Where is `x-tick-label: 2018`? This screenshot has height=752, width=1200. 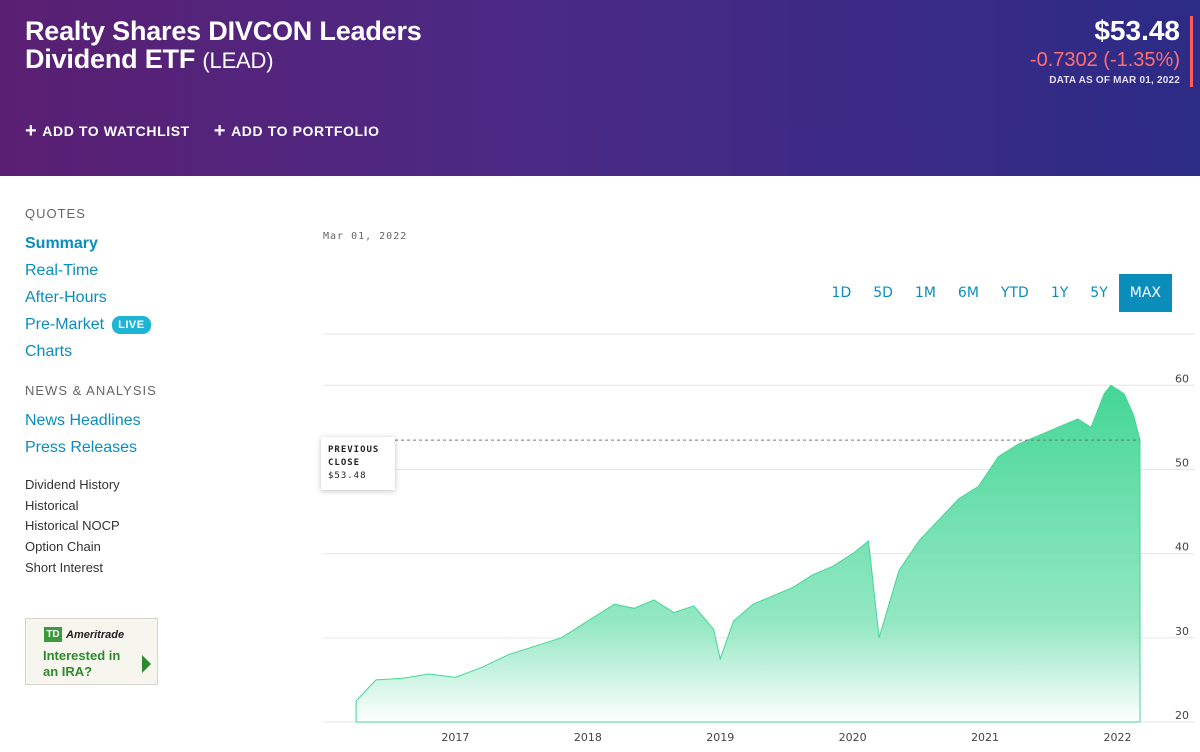
x-tick-label: 2018 is located at coordinates (588, 737).